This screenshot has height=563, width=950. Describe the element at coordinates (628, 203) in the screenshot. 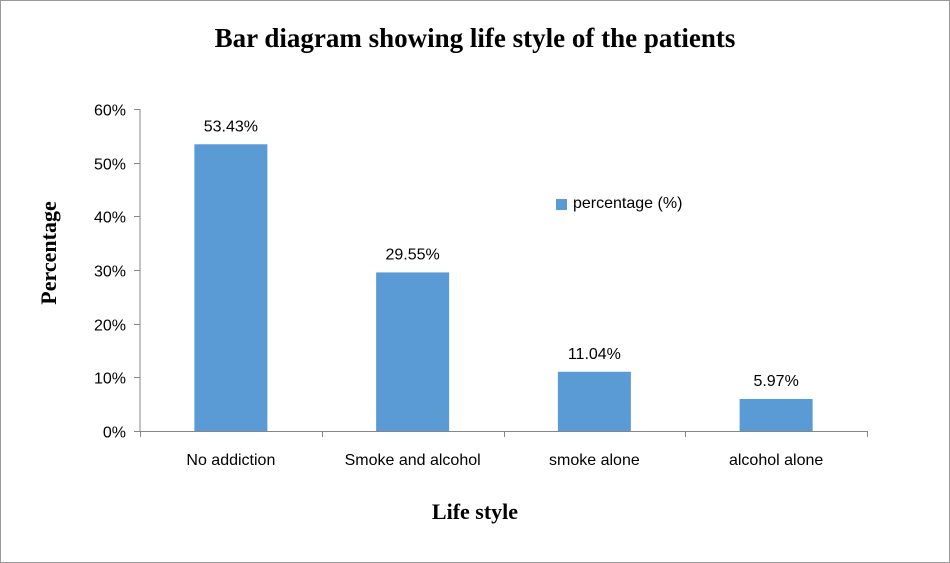

I see `legend-label: percentage (%)` at that location.